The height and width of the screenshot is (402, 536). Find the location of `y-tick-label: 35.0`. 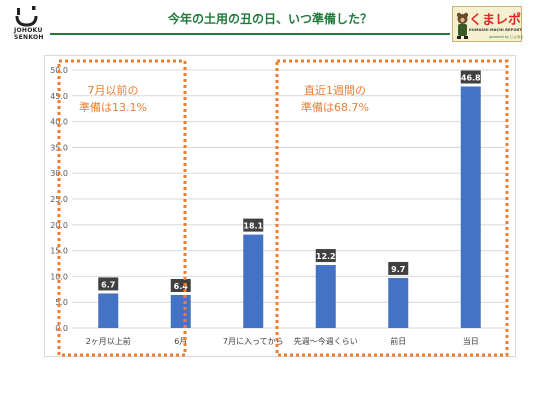

y-tick-label: 35.0 is located at coordinates (59, 147).